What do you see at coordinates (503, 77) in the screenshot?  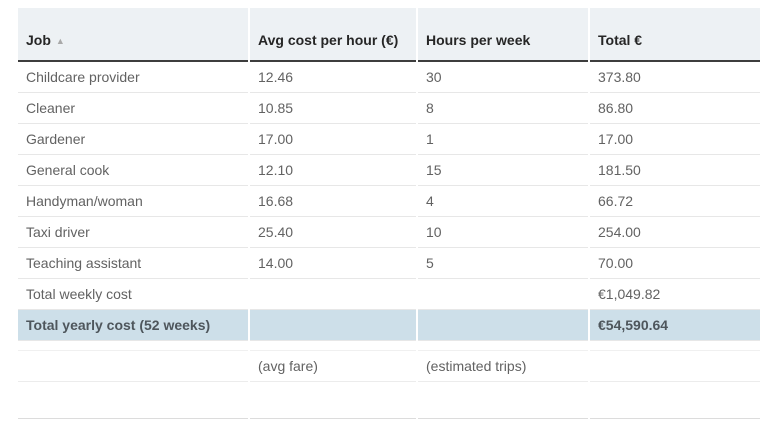 I see `hours-cell: 30` at bounding box center [503, 77].